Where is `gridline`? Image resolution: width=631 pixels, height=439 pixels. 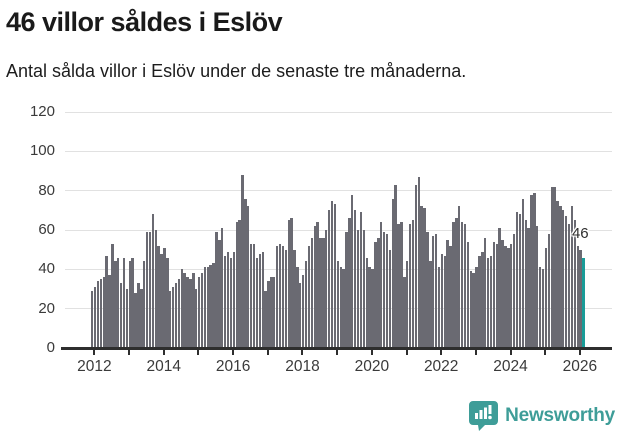
gridline is located at coordinates (338, 151).